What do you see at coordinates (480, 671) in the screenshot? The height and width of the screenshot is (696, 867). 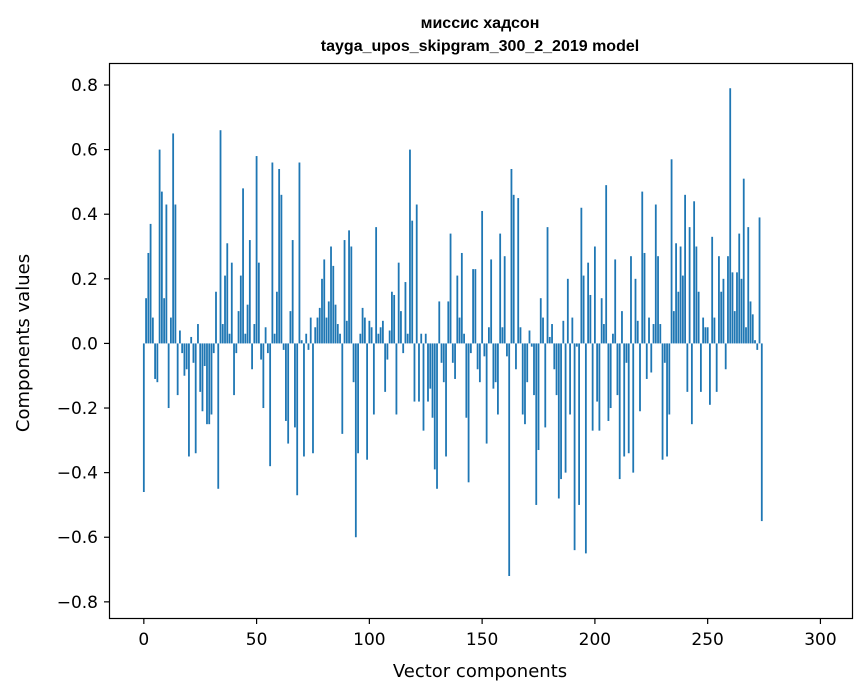 I see `x-axis-label: Vector components` at bounding box center [480, 671].